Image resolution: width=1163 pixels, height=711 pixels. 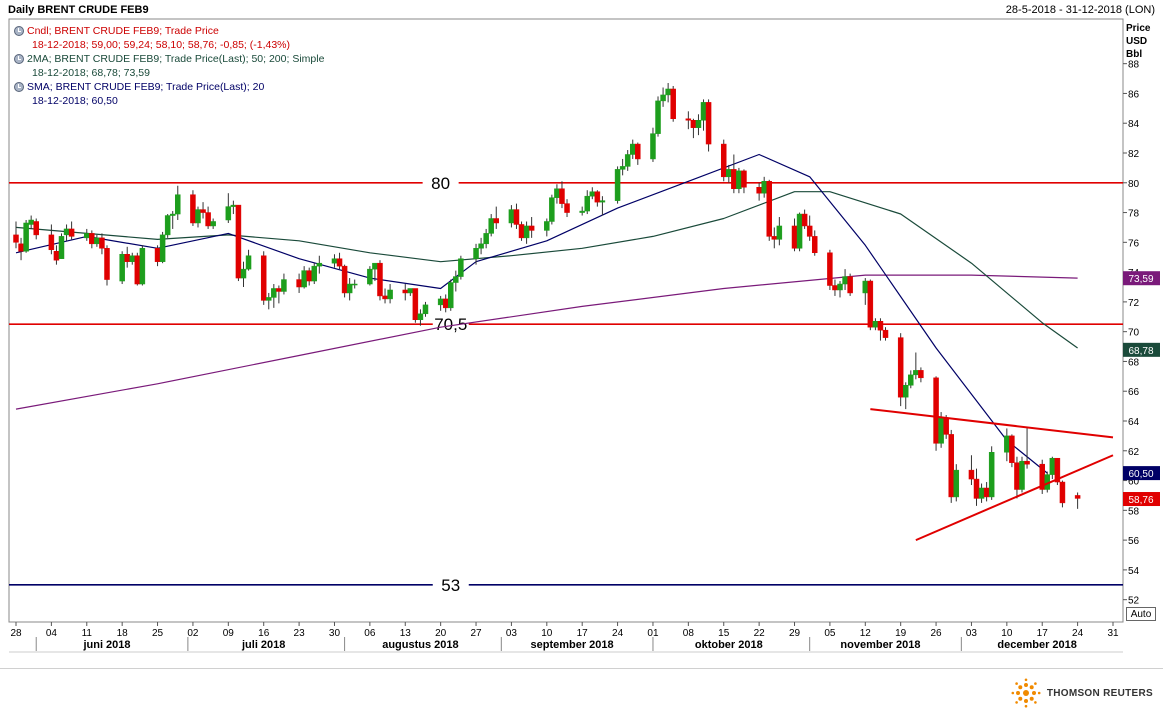 What do you see at coordinates (571, 645) in the screenshot?
I see `month-label: september 2018` at bounding box center [571, 645].